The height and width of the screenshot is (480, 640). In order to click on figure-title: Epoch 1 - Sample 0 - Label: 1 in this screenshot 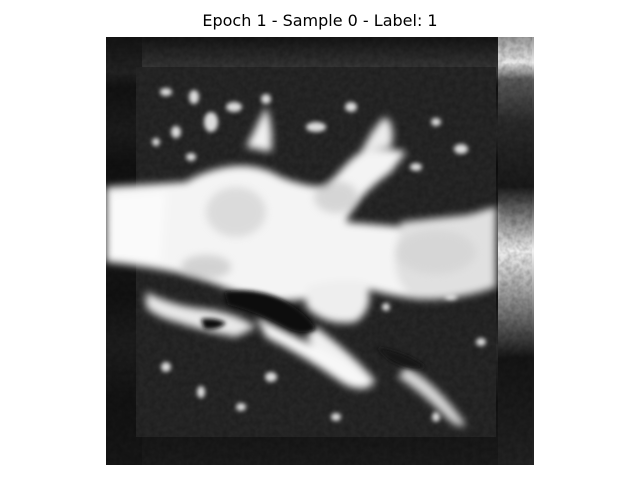, I will do `click(320, 20)`.